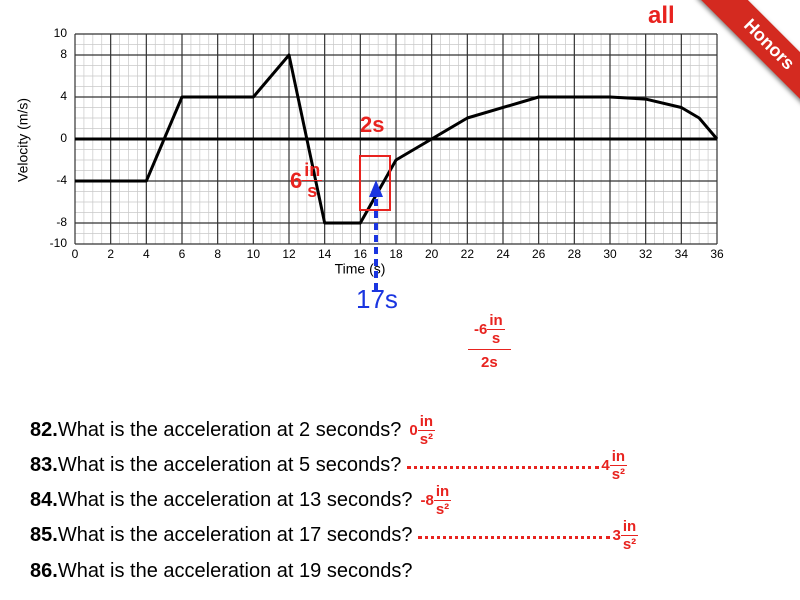  Describe the element at coordinates (717, 254) in the screenshot. I see `x-tick-label: 36` at that location.